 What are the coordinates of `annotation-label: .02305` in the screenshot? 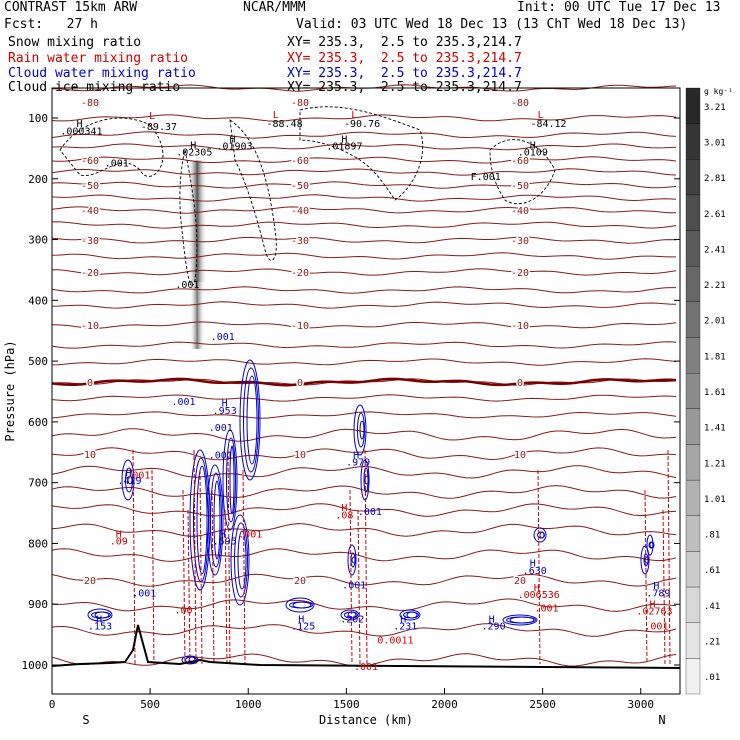 It's located at (194, 153).